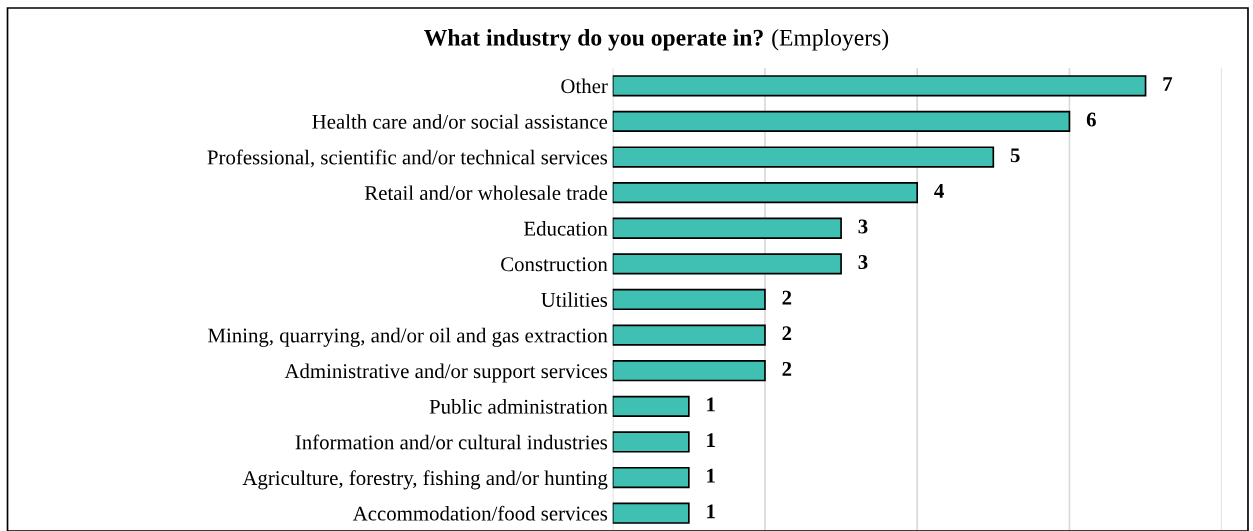  What do you see at coordinates (554, 264) in the screenshot?
I see `y-tick-label: Construction` at bounding box center [554, 264].